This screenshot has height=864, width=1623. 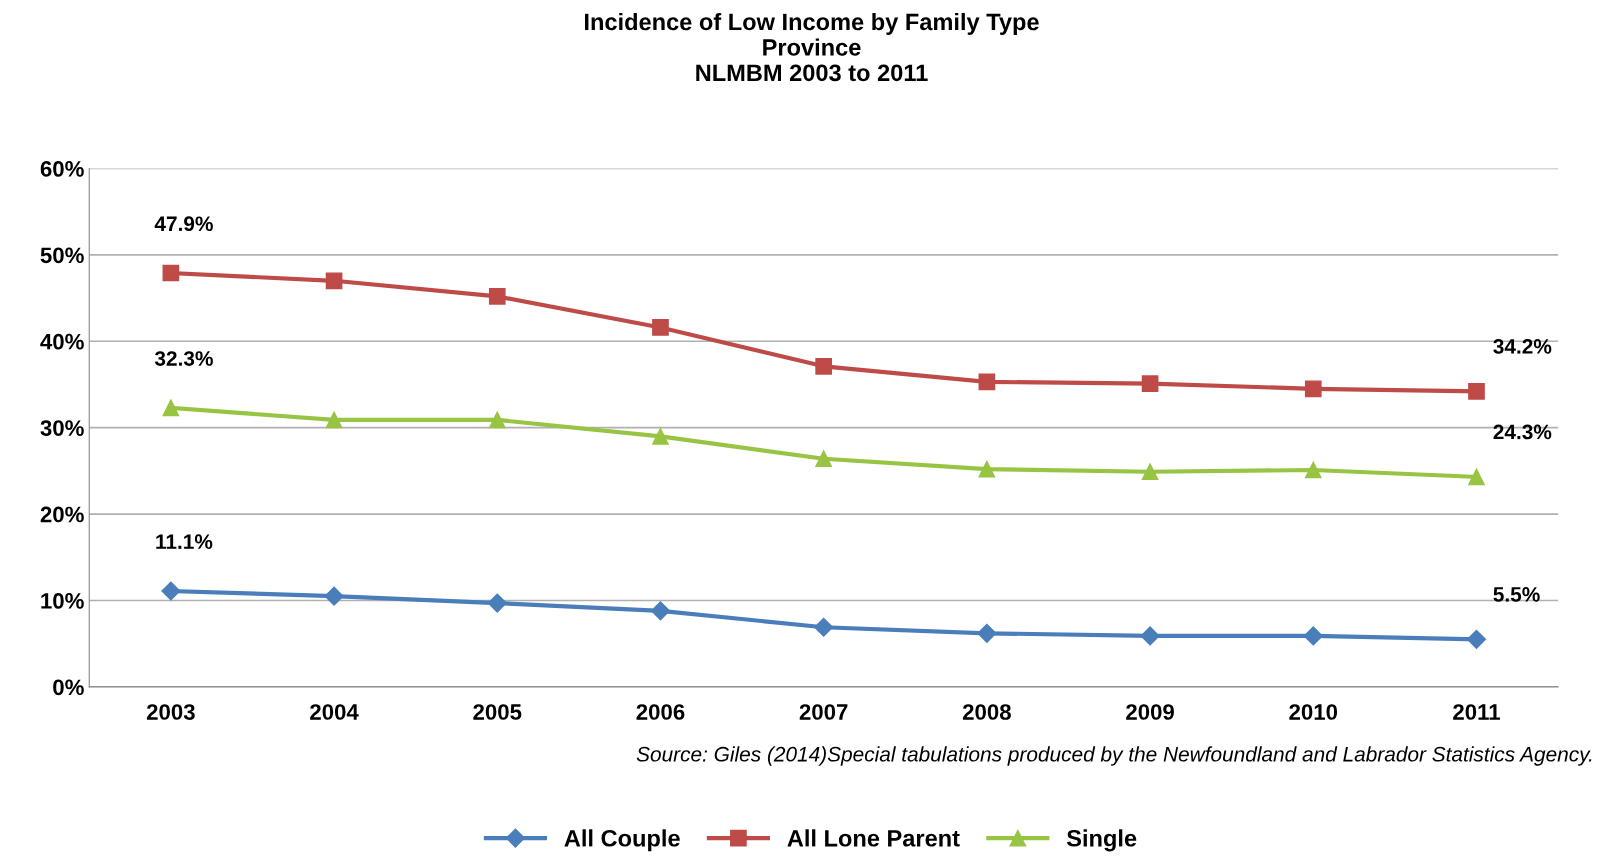 I want to click on data-label: 34.2%, so click(x=1522, y=346).